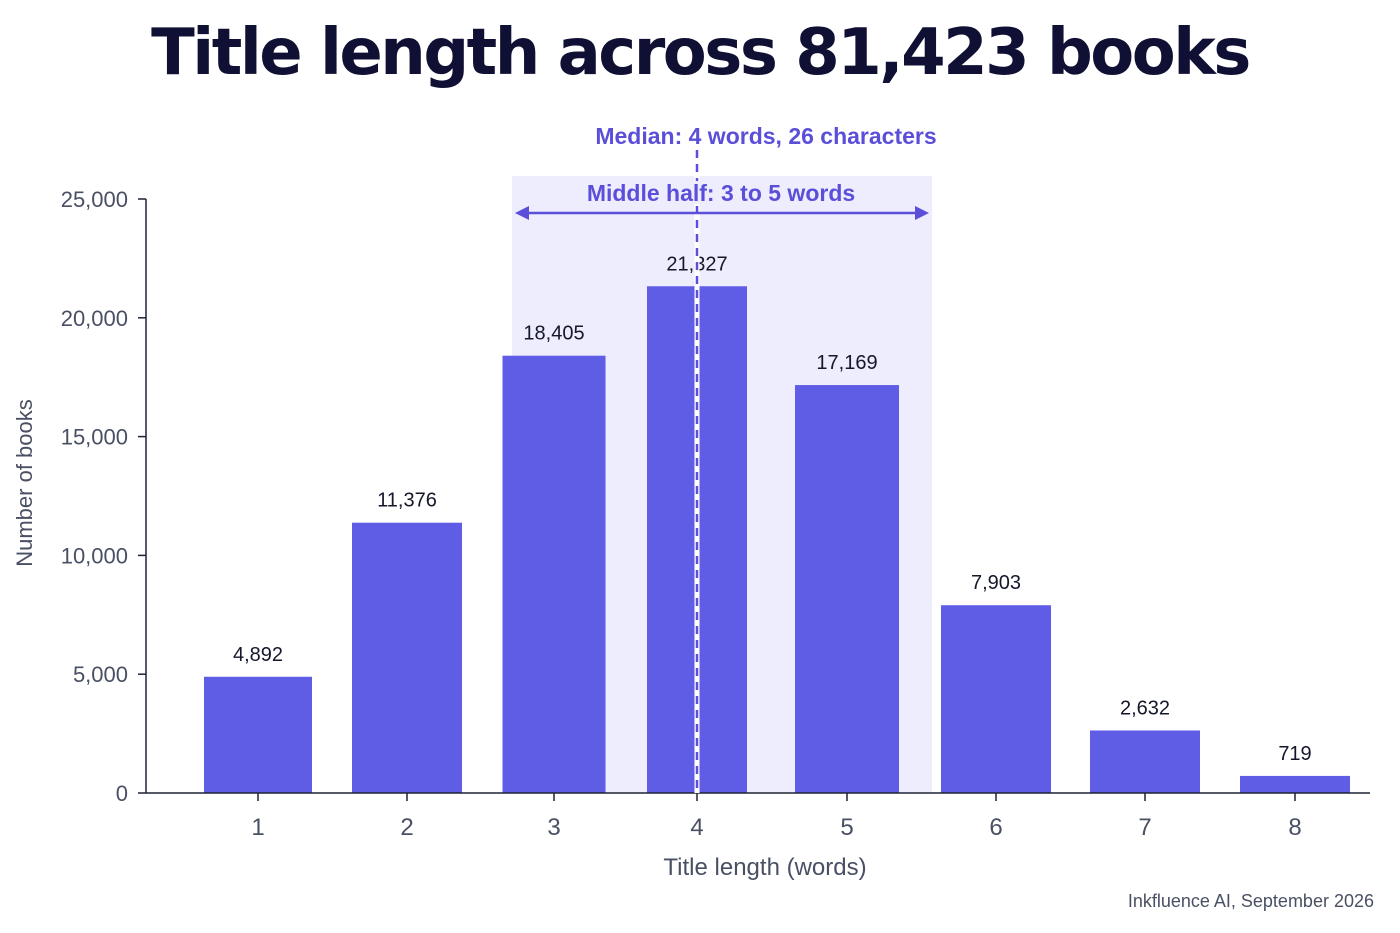 The image size is (1400, 933). I want to click on x-tick-label: 4, so click(696, 827).